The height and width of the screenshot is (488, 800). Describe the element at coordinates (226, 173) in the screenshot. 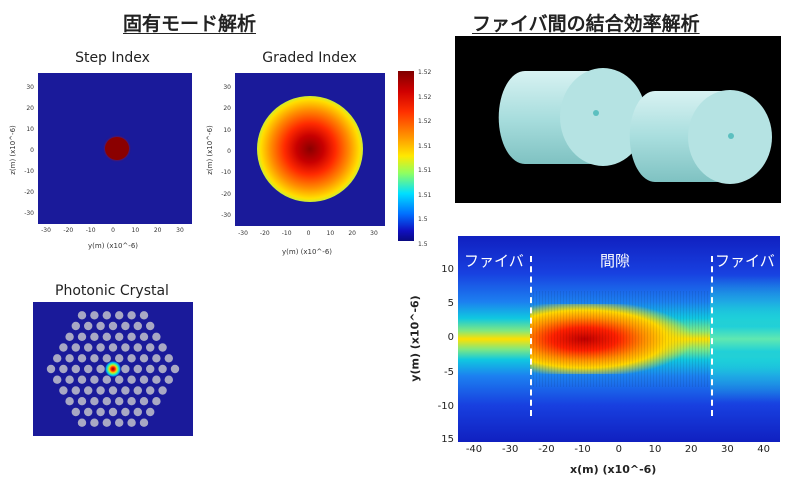

I see `graded-index-ytick: -10` at that location.